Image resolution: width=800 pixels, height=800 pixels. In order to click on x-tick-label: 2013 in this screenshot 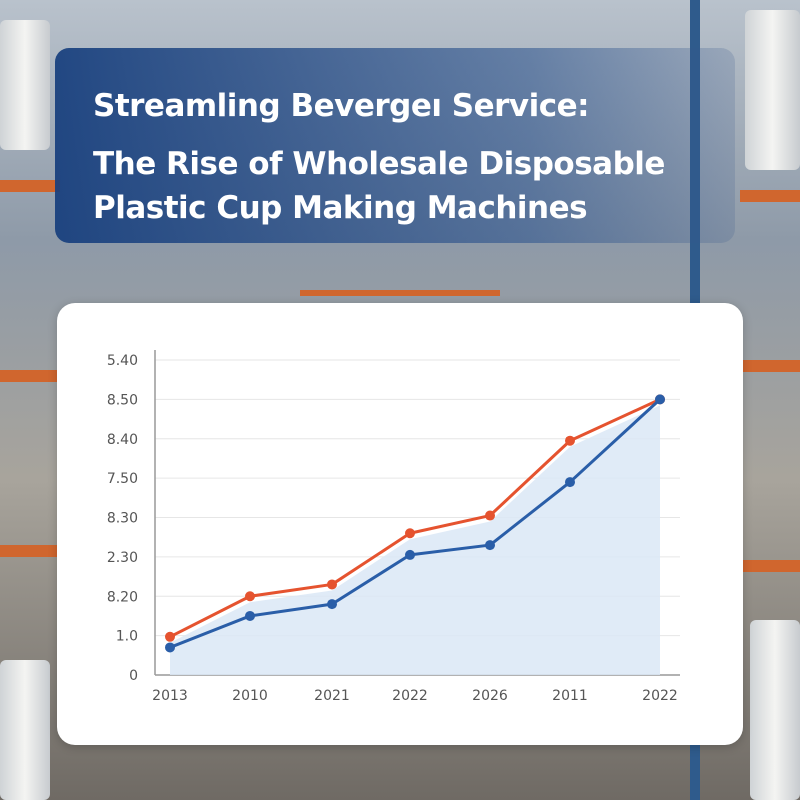, I will do `click(170, 696)`.